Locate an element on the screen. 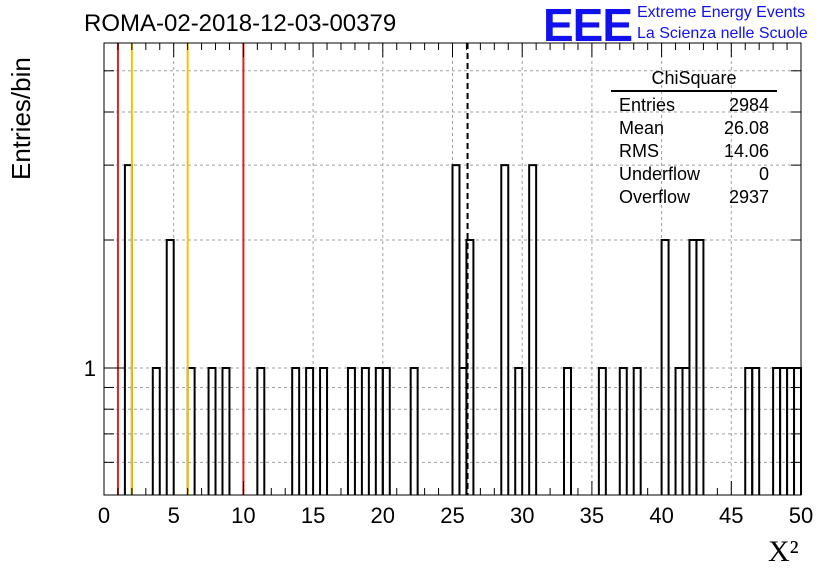 The width and height of the screenshot is (836, 572). stats-row-entries: Entries 2984 is located at coordinates (694, 105).